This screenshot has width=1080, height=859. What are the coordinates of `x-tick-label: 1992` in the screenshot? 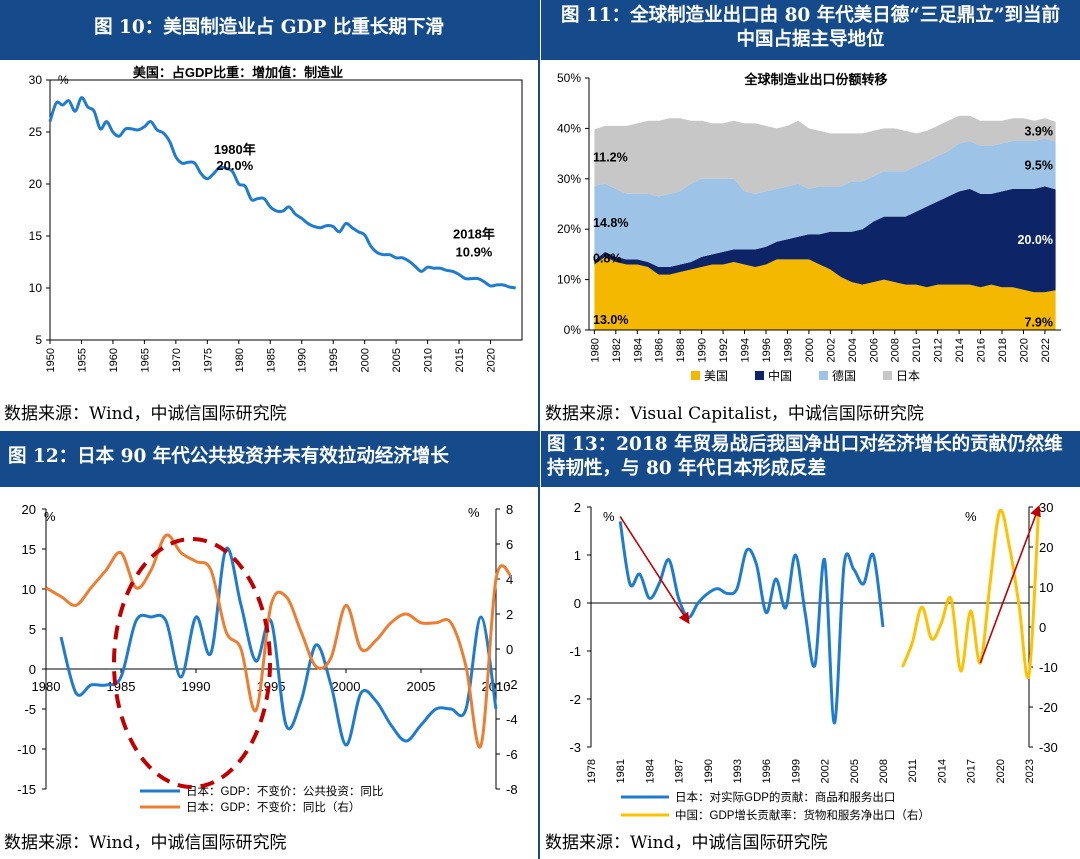 It's located at (724, 350).